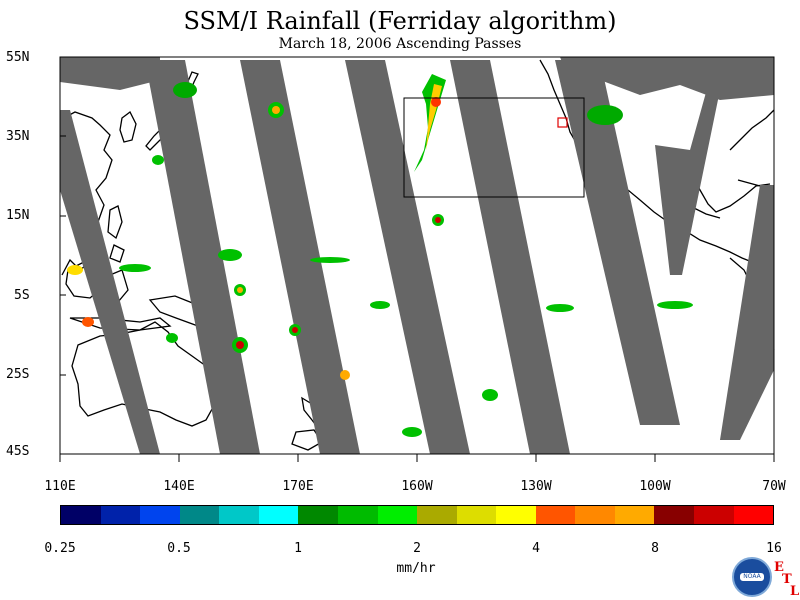 The height and width of the screenshot is (600, 800). I want to click on colorbar-label-1: 1, so click(298, 548).